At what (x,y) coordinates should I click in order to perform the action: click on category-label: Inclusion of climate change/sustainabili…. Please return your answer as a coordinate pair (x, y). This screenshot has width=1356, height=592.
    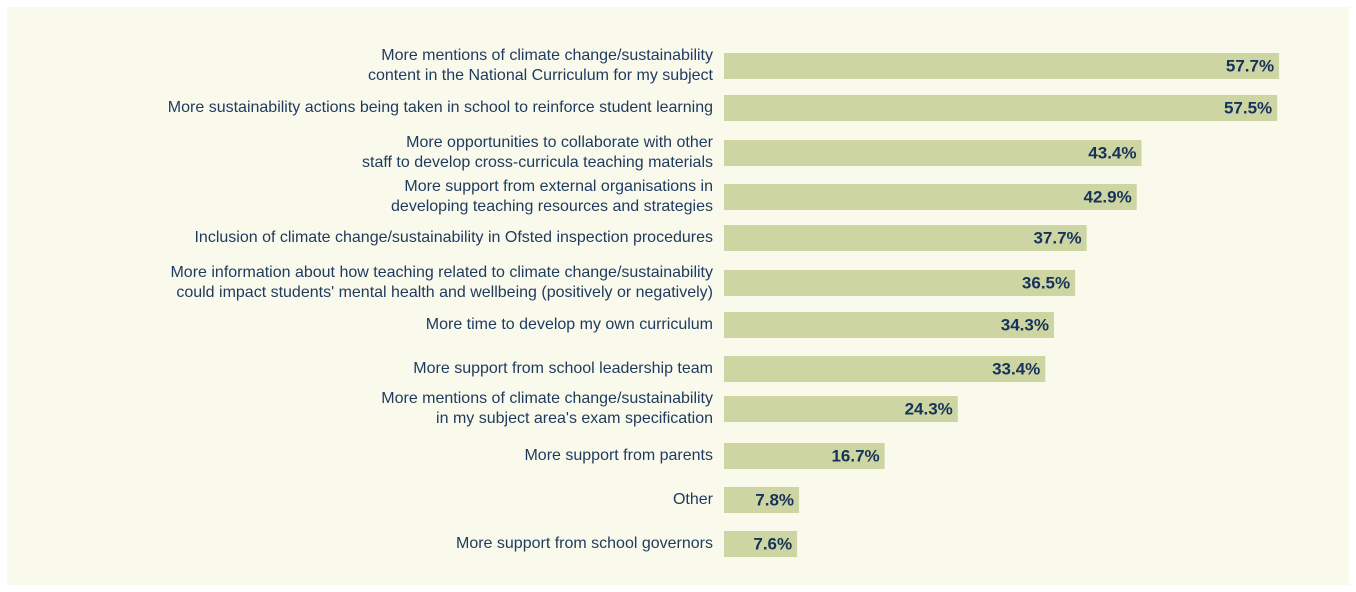
    Looking at the image, I should click on (453, 237).